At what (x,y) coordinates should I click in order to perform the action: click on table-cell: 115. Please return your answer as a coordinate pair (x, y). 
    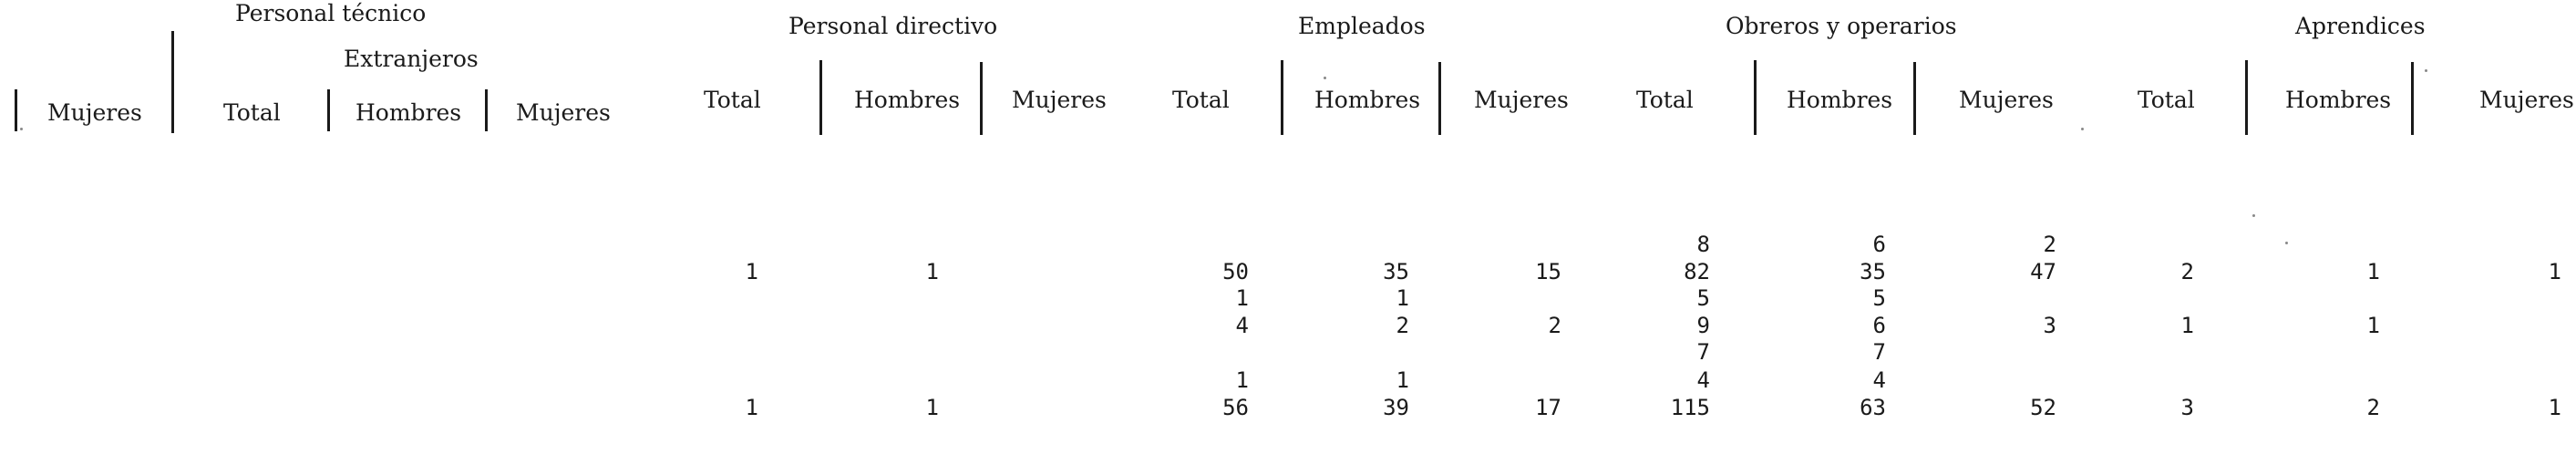
    Looking at the image, I should click on (1690, 407).